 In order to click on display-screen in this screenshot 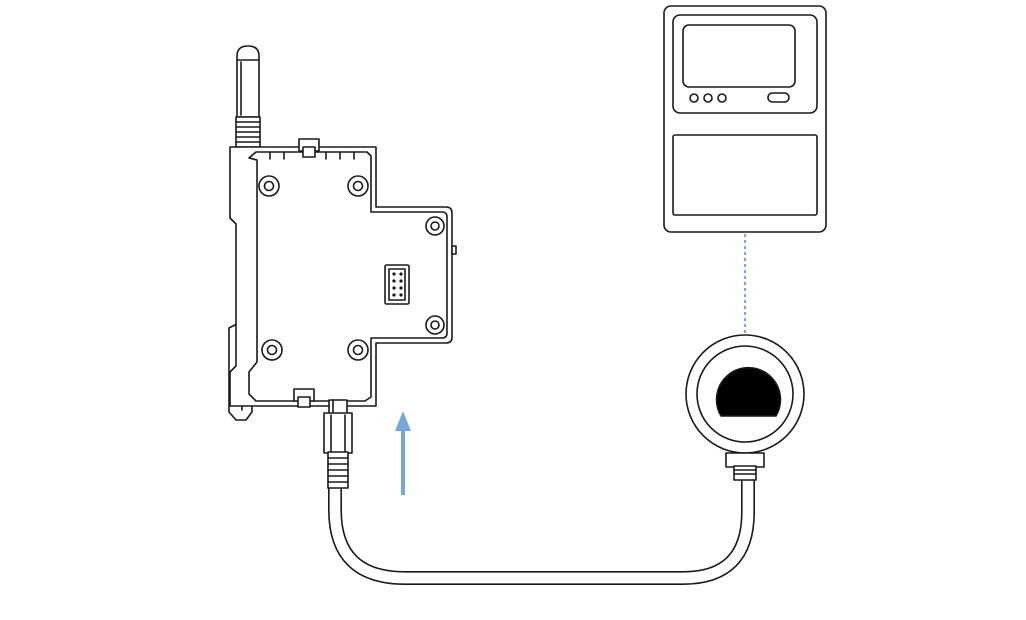, I will do `click(739, 56)`.